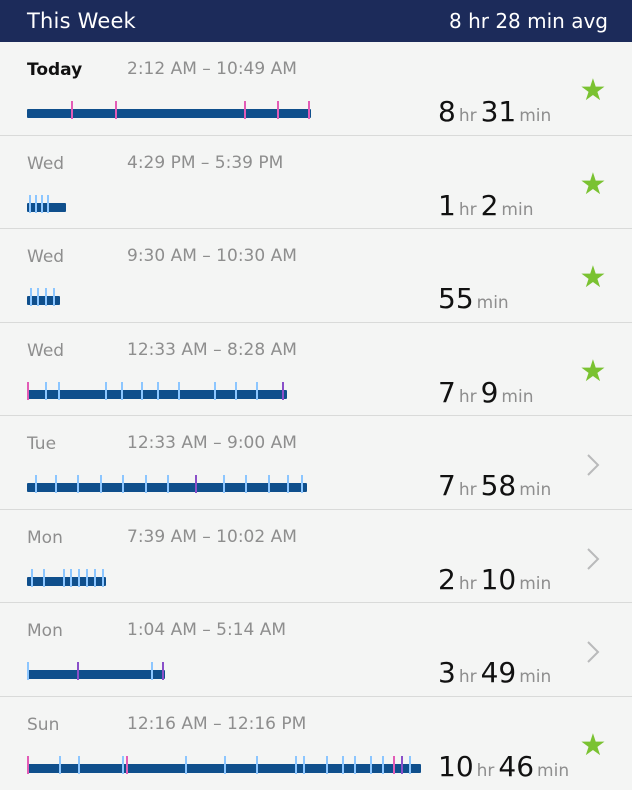 Image resolution: width=632 pixels, height=790 pixels. I want to click on duration-value: 2, so click(490, 205).